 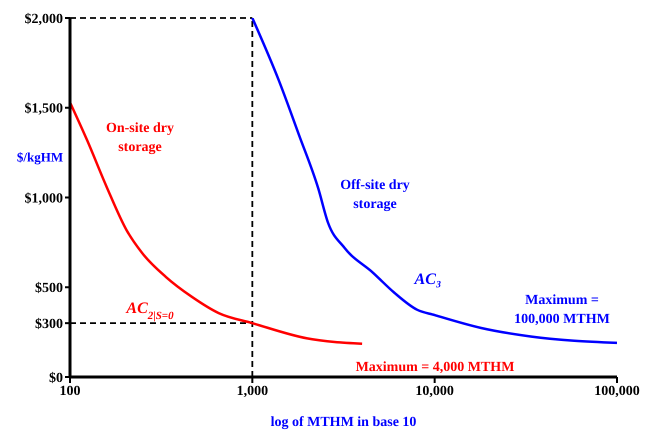 What do you see at coordinates (43, 109) in the screenshot?
I see `y-tick-label: $1,500` at bounding box center [43, 109].